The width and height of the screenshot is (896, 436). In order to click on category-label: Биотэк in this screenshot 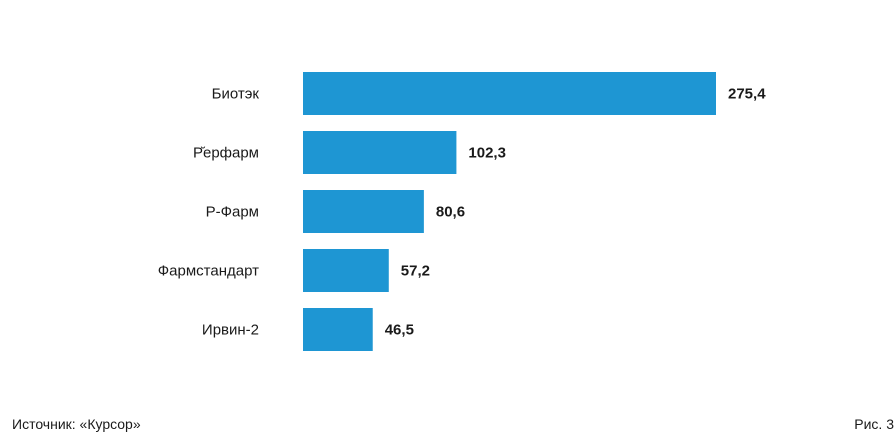, I will do `click(236, 94)`.